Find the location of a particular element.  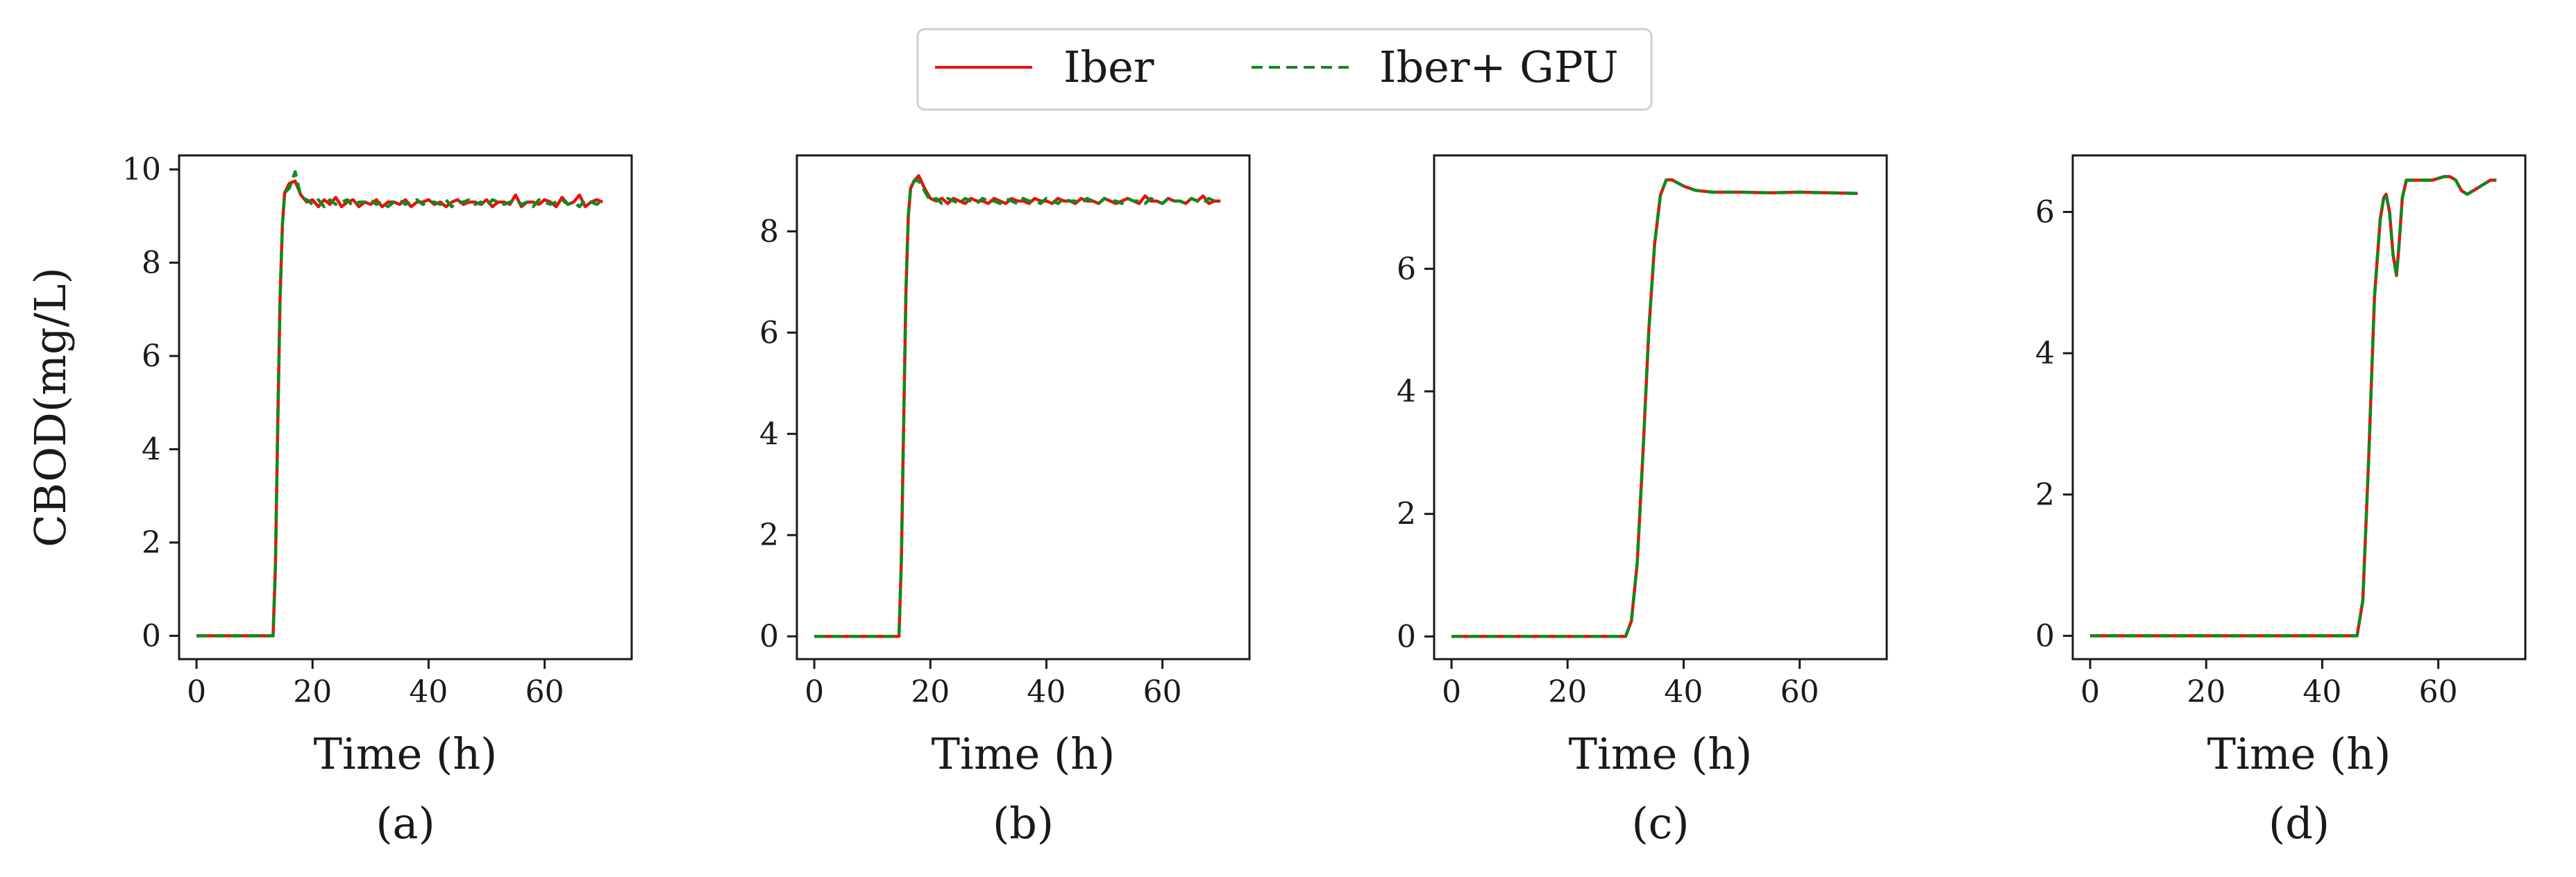

legend-label-iber-gpu: Iber+ GPU is located at coordinates (1499, 67).